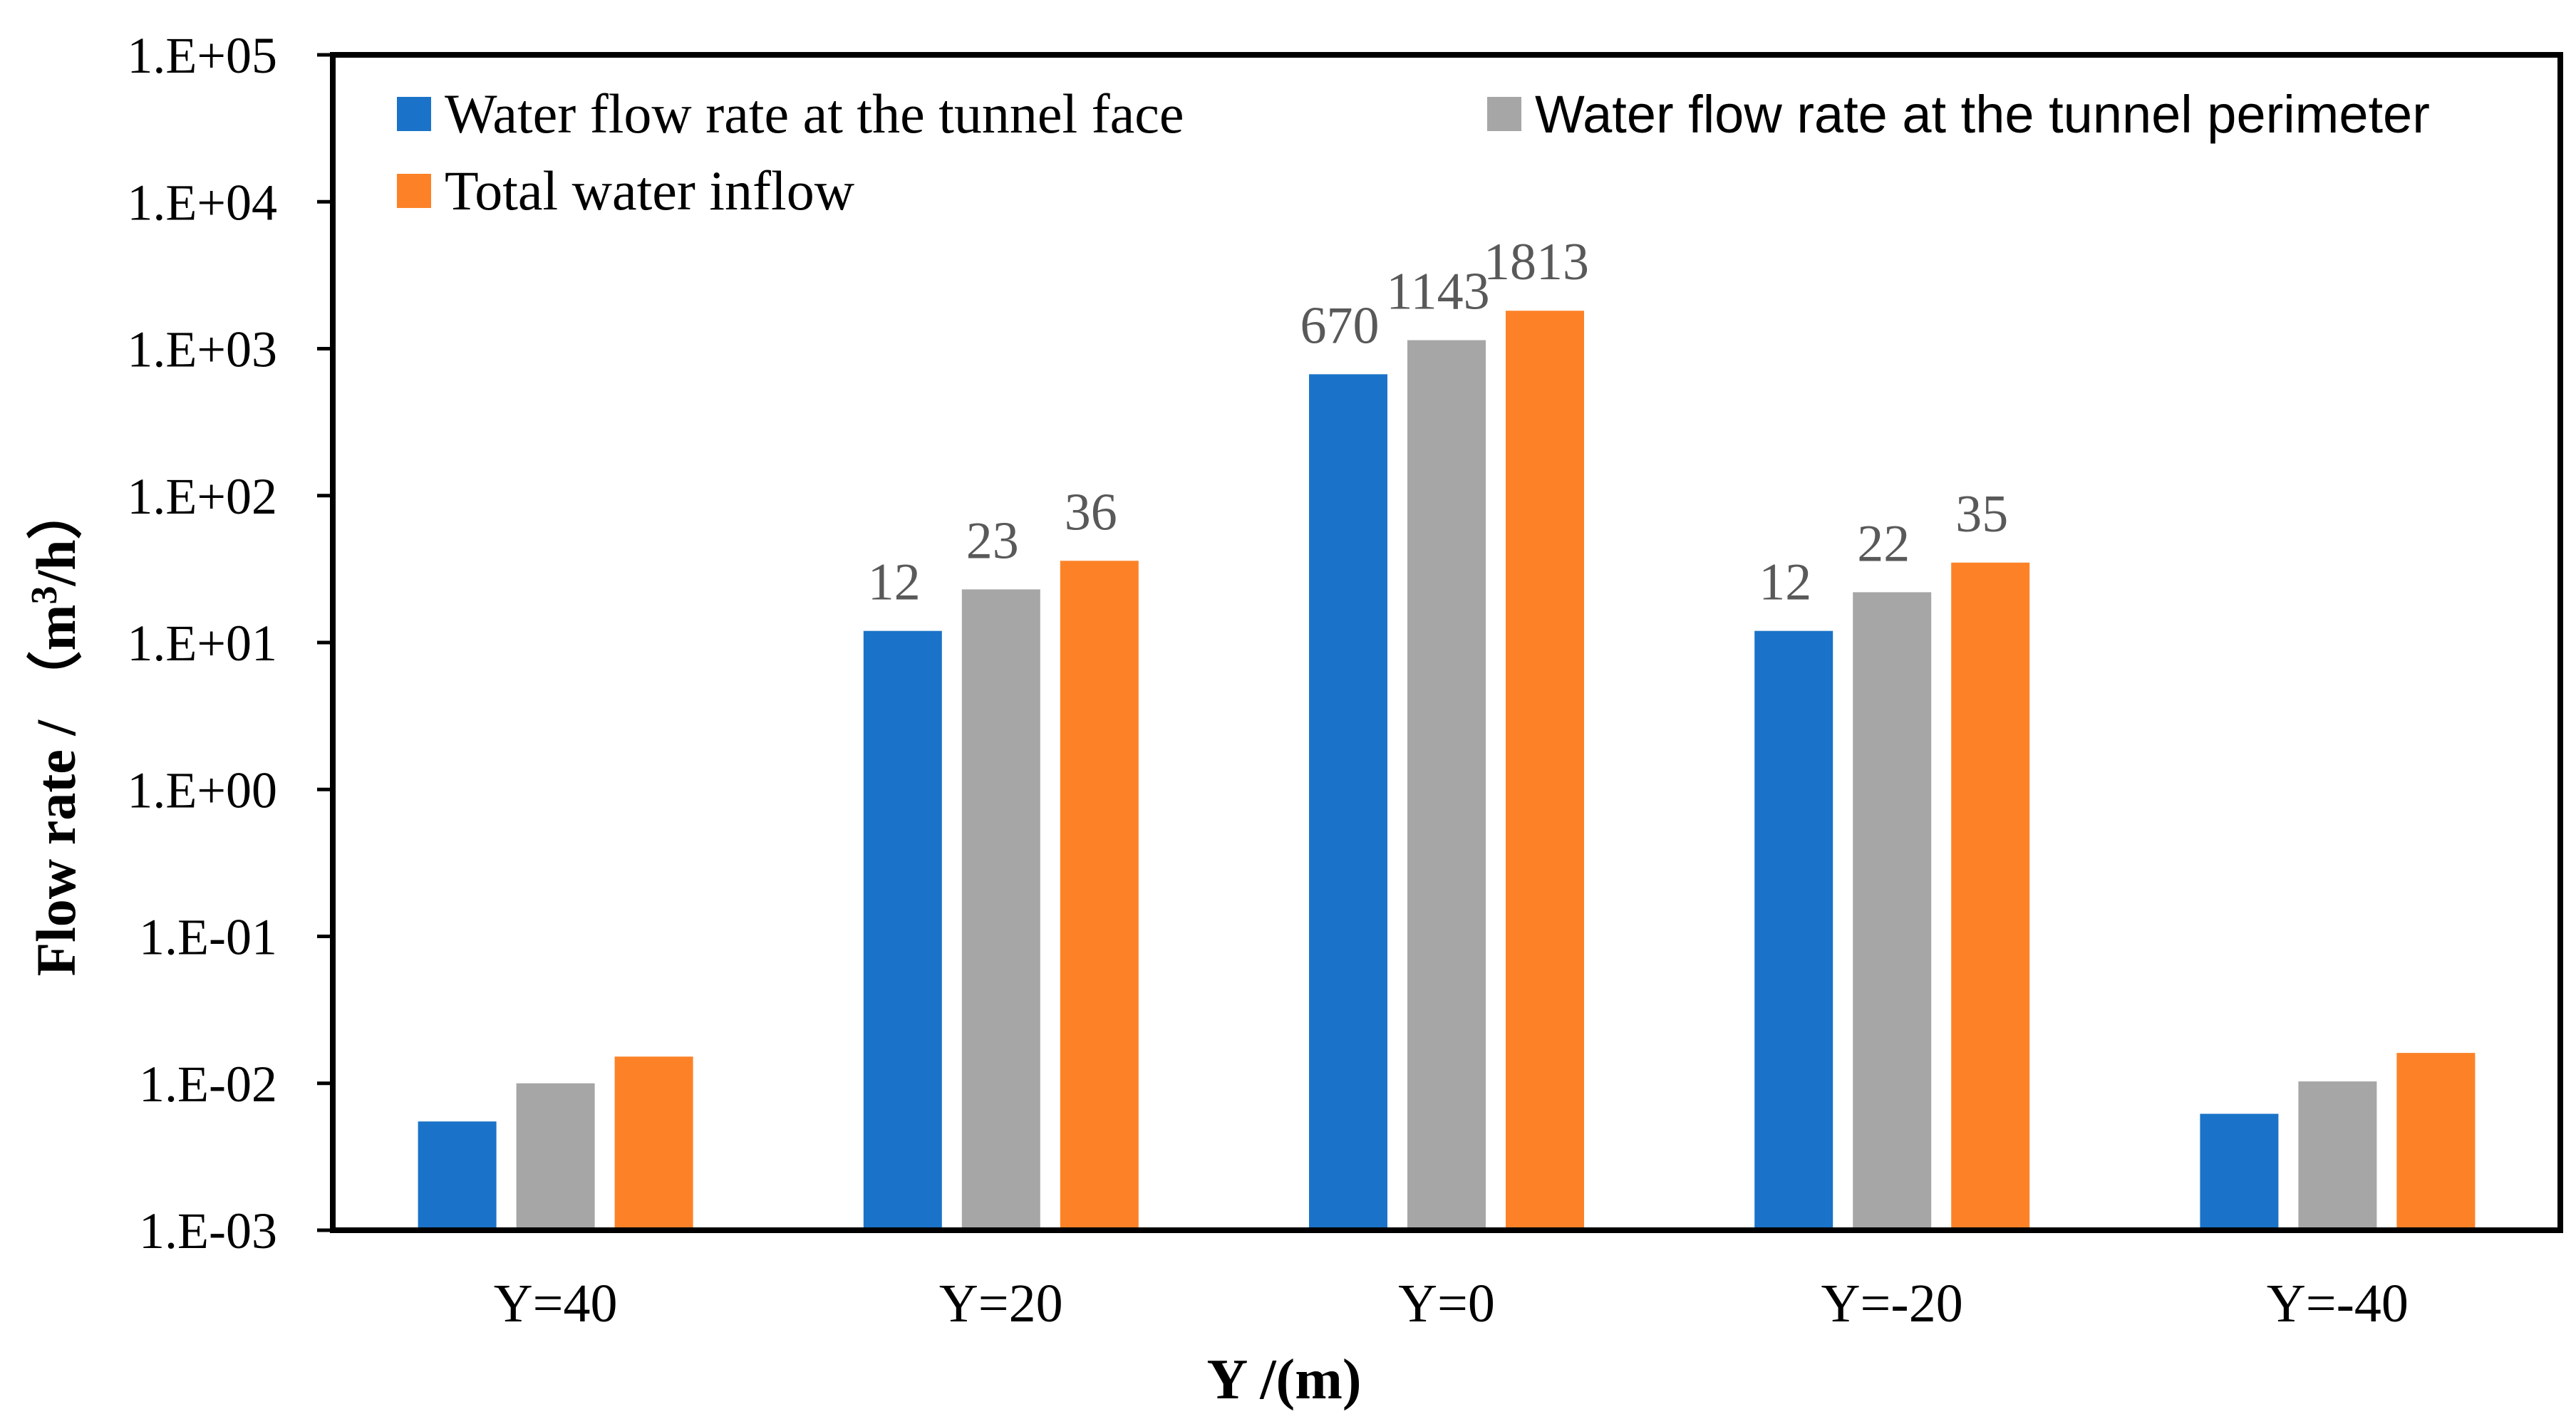 Image resolution: width=2576 pixels, height=1419 pixels. I want to click on x-axis-title: Y /(m), so click(1285, 1379).